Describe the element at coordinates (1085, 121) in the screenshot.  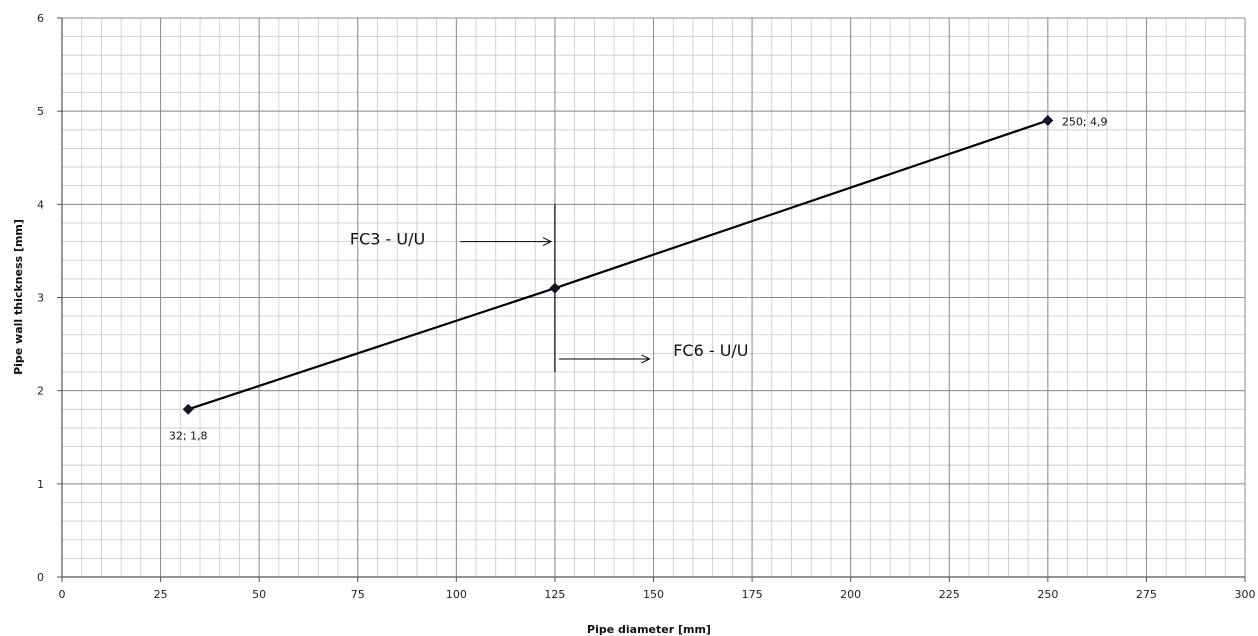
I see `data-point-label: 250; 4,9` at that location.